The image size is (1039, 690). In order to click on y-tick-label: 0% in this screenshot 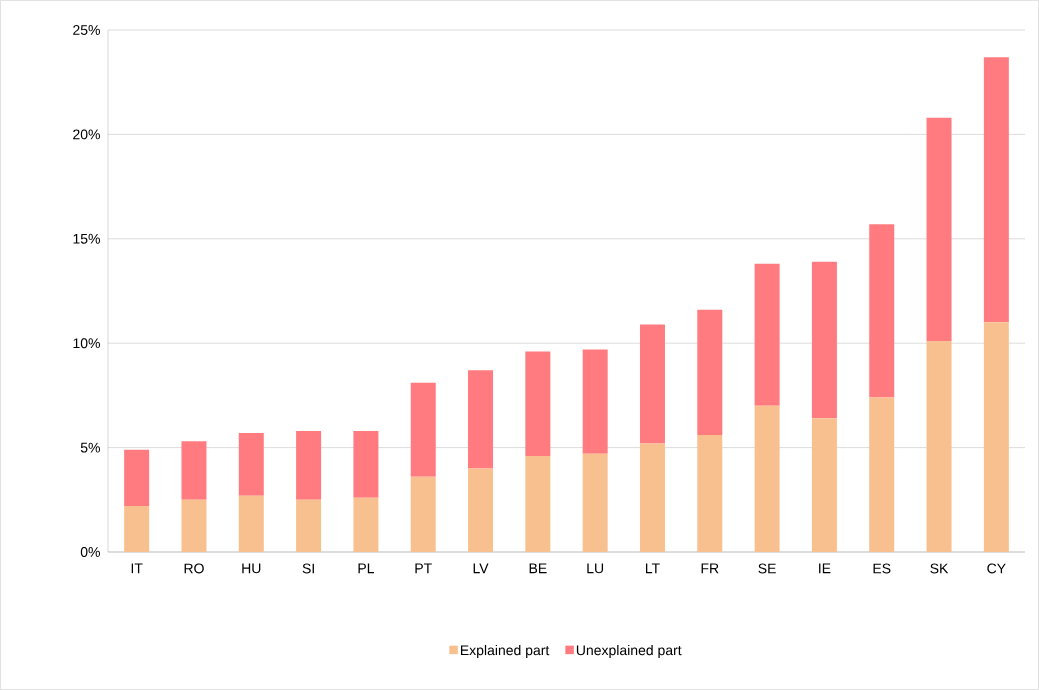, I will do `click(90, 552)`.